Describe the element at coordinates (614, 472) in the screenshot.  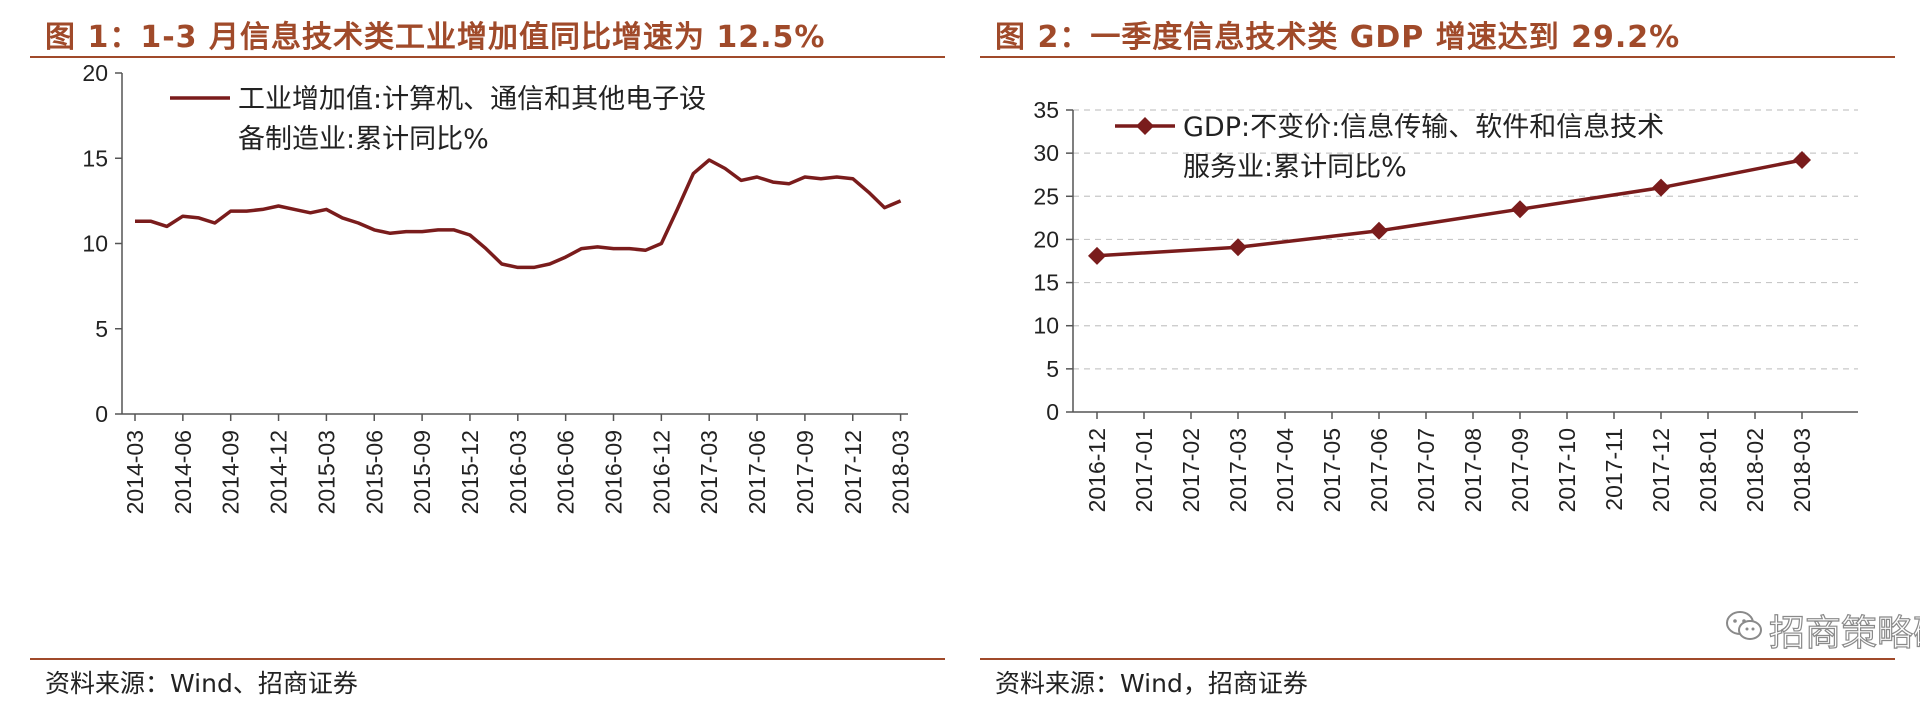
I see `x-tick-label: 2016-09` at that location.